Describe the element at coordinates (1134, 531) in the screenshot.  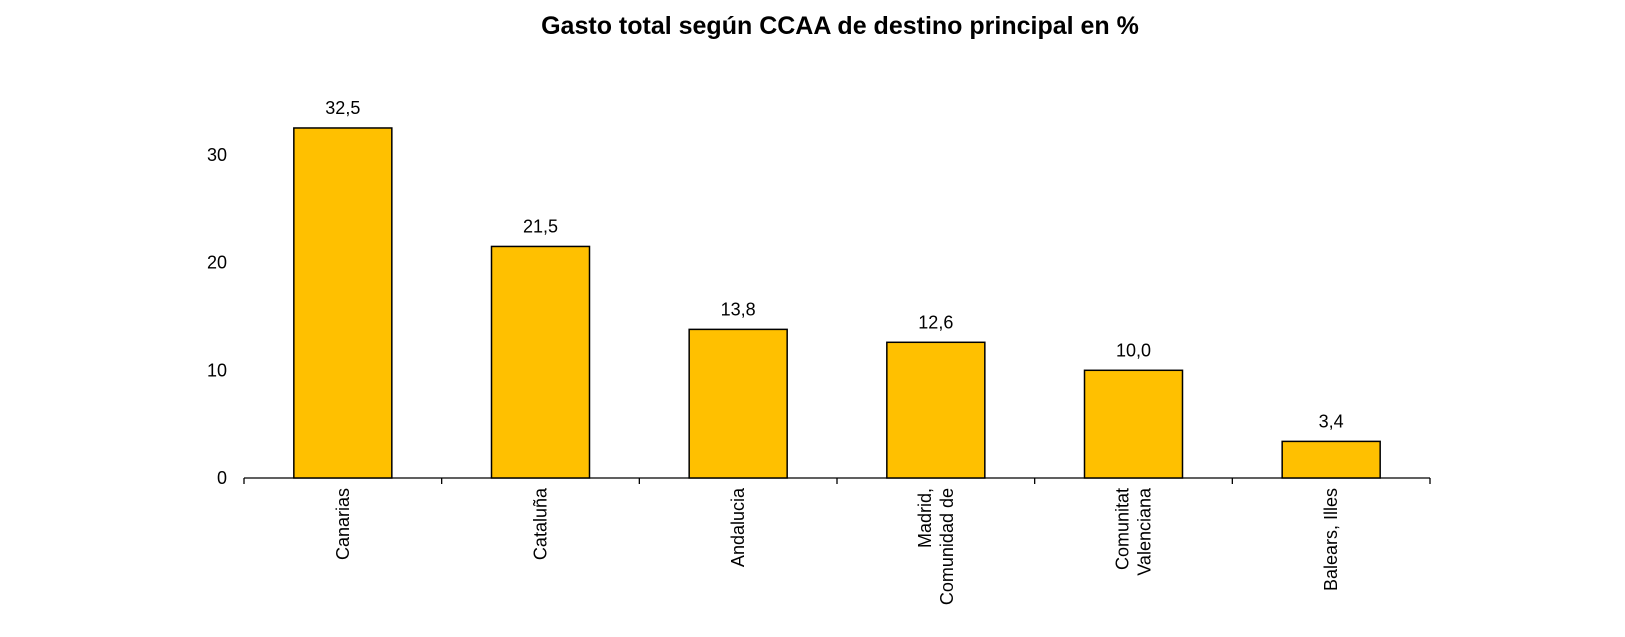
I see `category-label: Comunitat Valenciana` at that location.